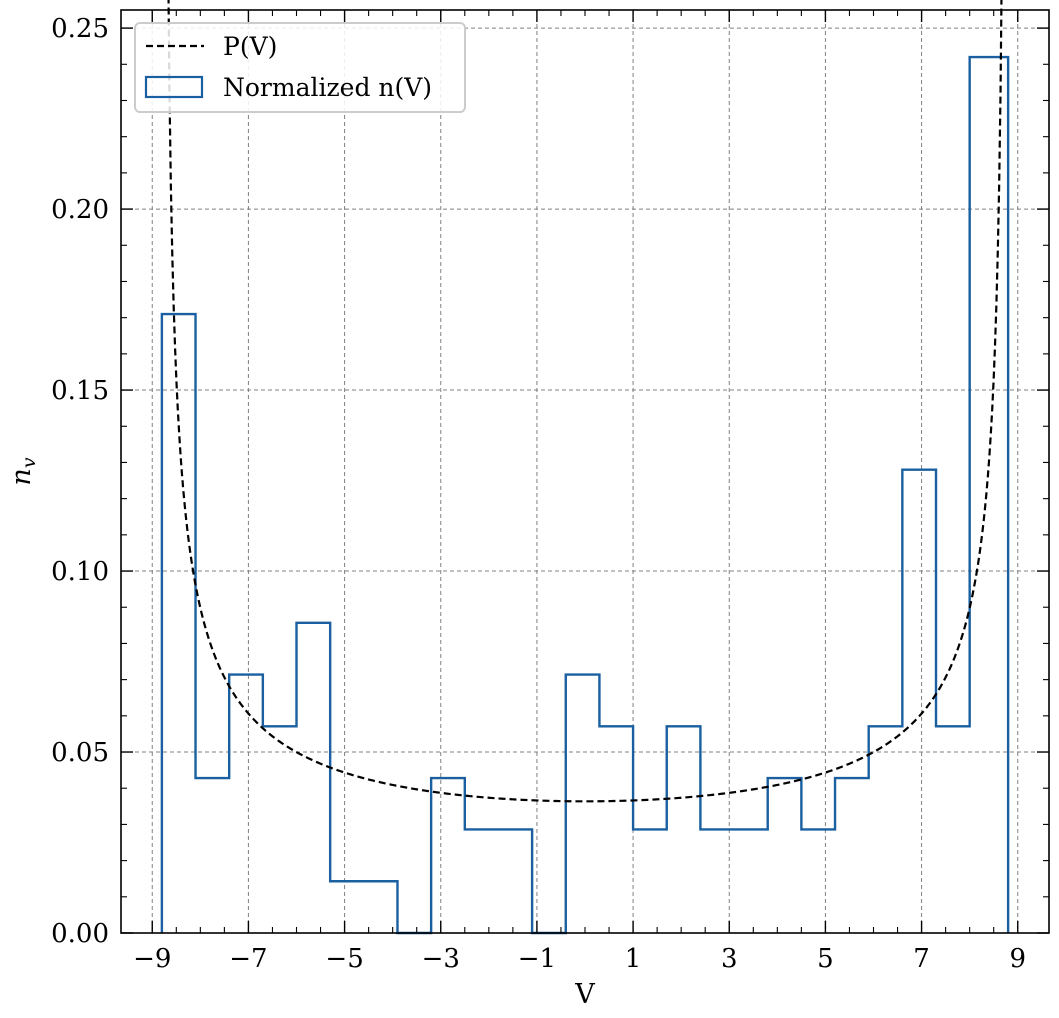 Image resolution: width=1059 pixels, height=1018 pixels. What do you see at coordinates (80, 29) in the screenshot?
I see `y-tick-label: 0.25` at bounding box center [80, 29].